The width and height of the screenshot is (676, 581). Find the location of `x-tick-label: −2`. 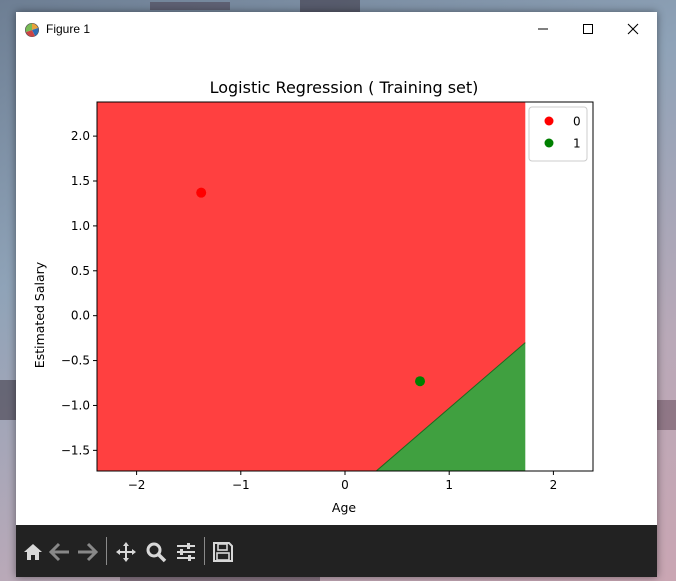

x-tick-label: −2 is located at coordinates (137, 485).